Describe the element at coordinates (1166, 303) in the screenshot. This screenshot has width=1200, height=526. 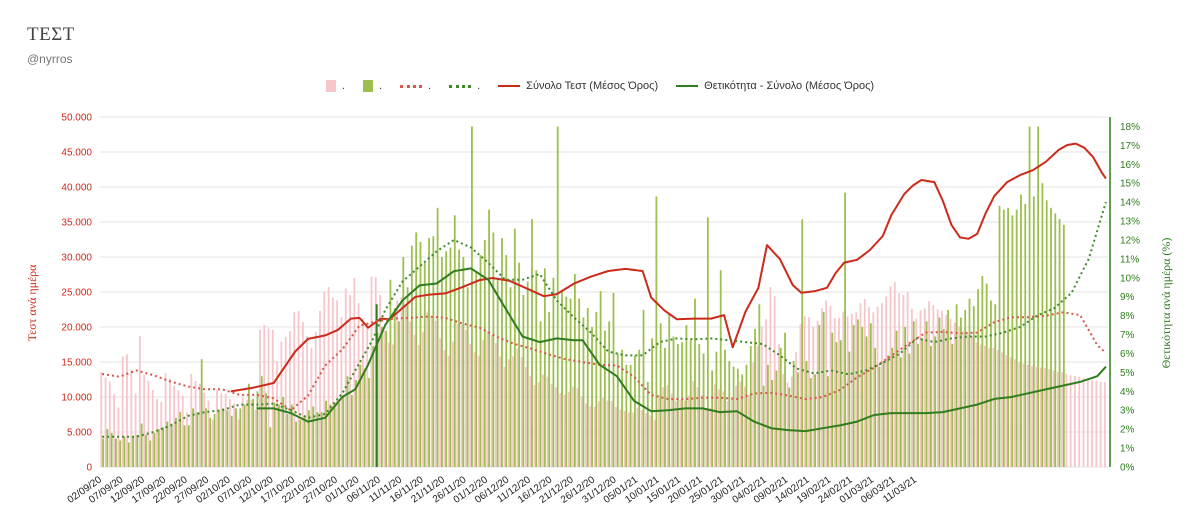
I see `y2-axis-title: Θετικότητα ανά ημέρα (%)` at that location.